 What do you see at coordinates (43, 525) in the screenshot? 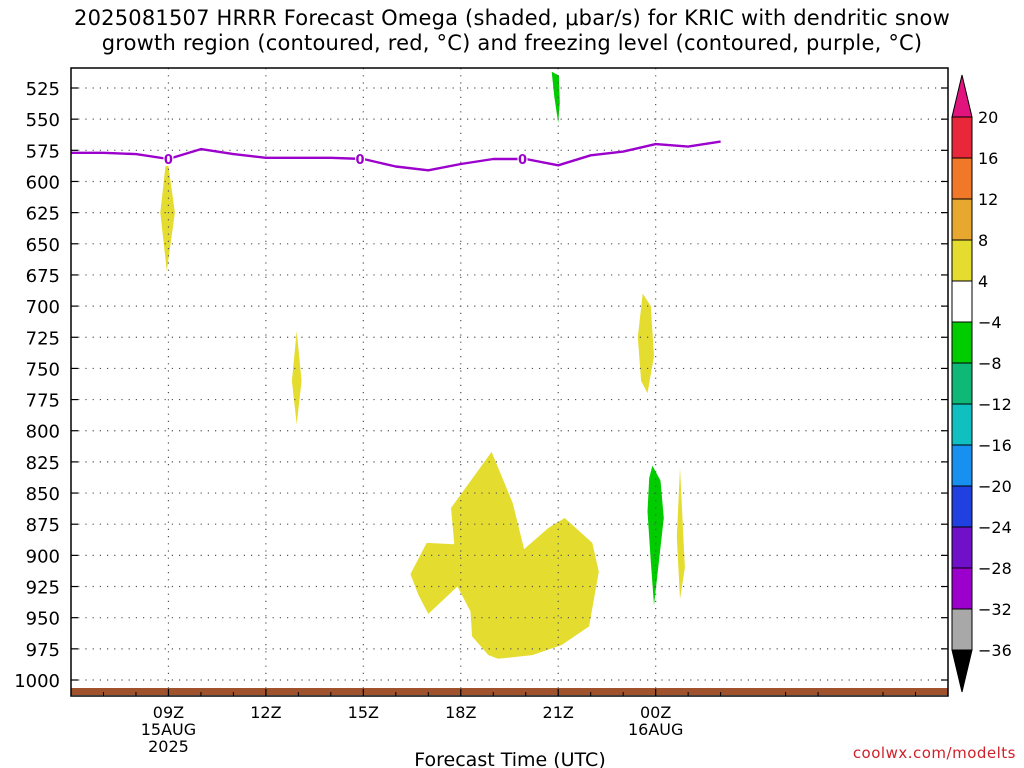
I see `y-tick-label: 875` at bounding box center [43, 525].